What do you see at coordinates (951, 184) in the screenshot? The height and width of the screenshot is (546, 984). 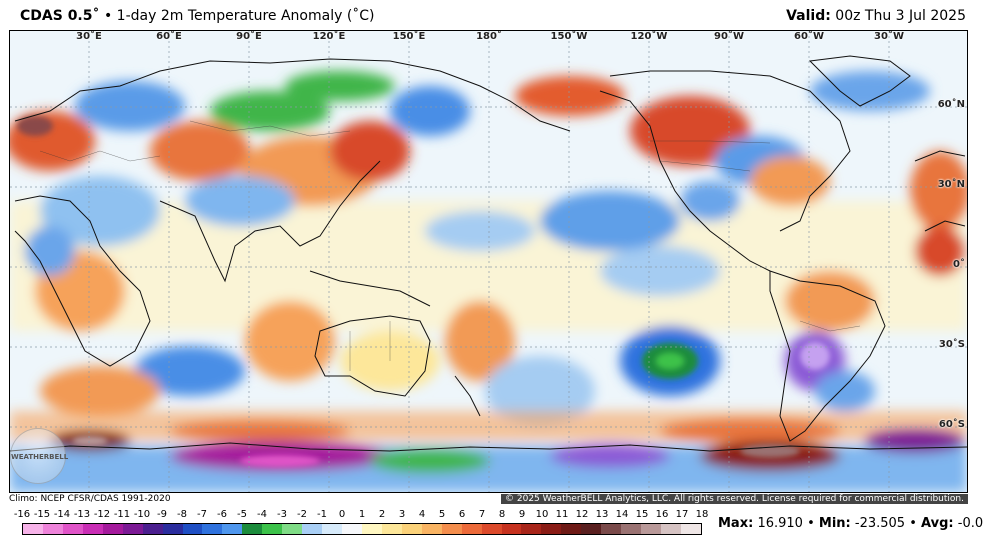 I see `latitude-label: 30˚N` at bounding box center [951, 184].